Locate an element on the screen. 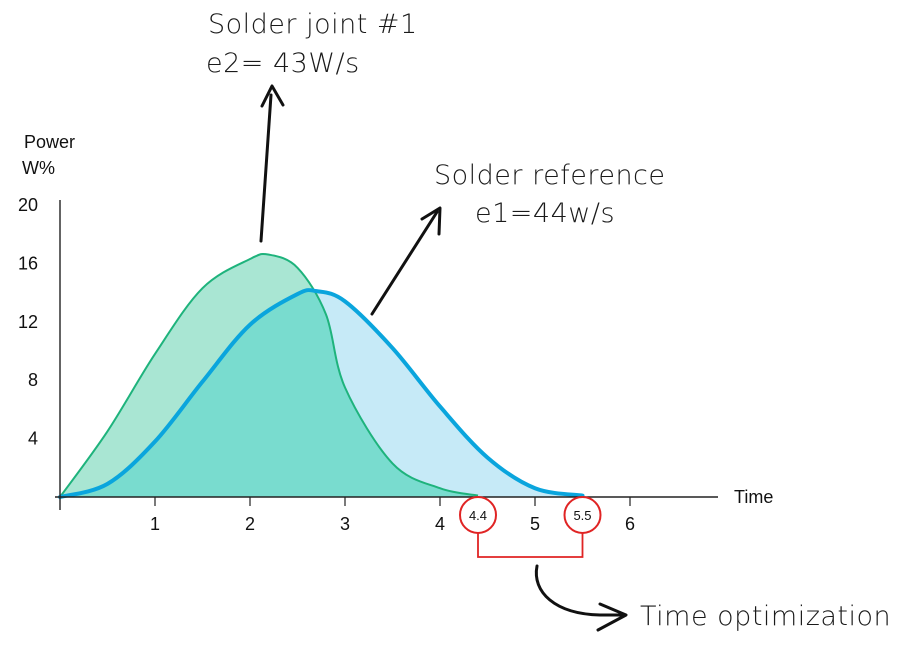 Image resolution: width=900 pixels, height=646 pixels. end-time-markers: 4.4 5.5 is located at coordinates (530, 515).